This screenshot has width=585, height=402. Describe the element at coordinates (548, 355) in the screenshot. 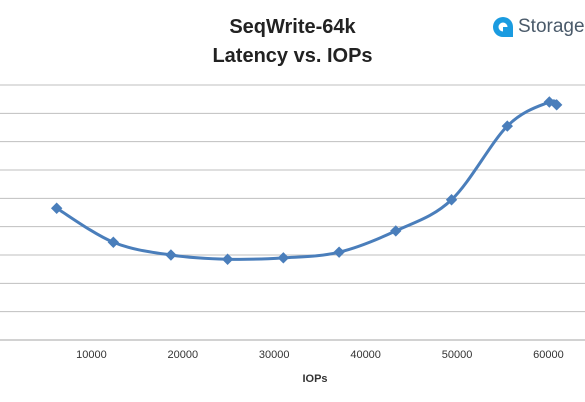

I see `x-tick-label: 60000` at that location.